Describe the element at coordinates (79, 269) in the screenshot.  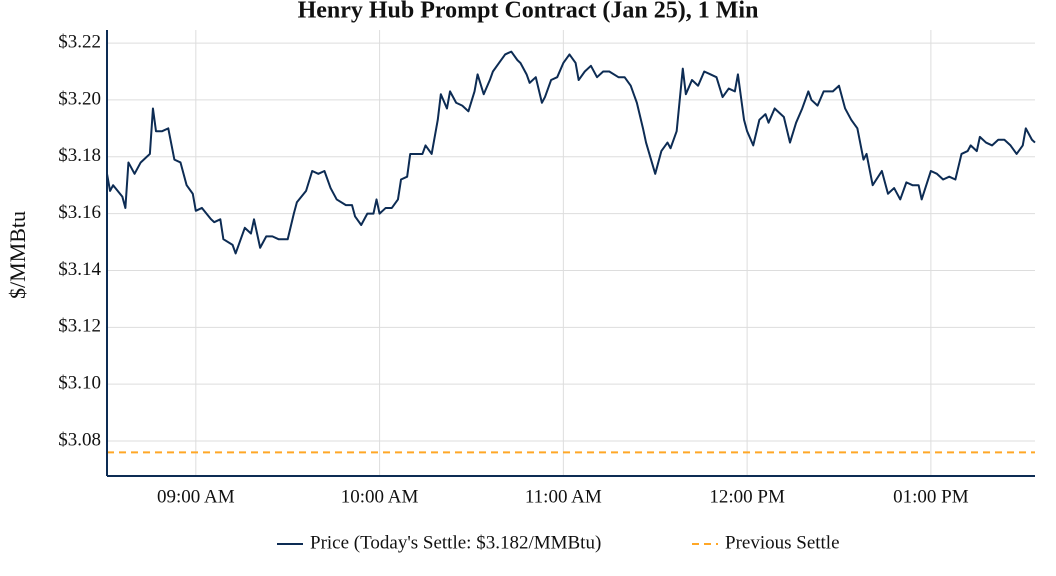
I see `y-tick-label: $3.14` at that location.